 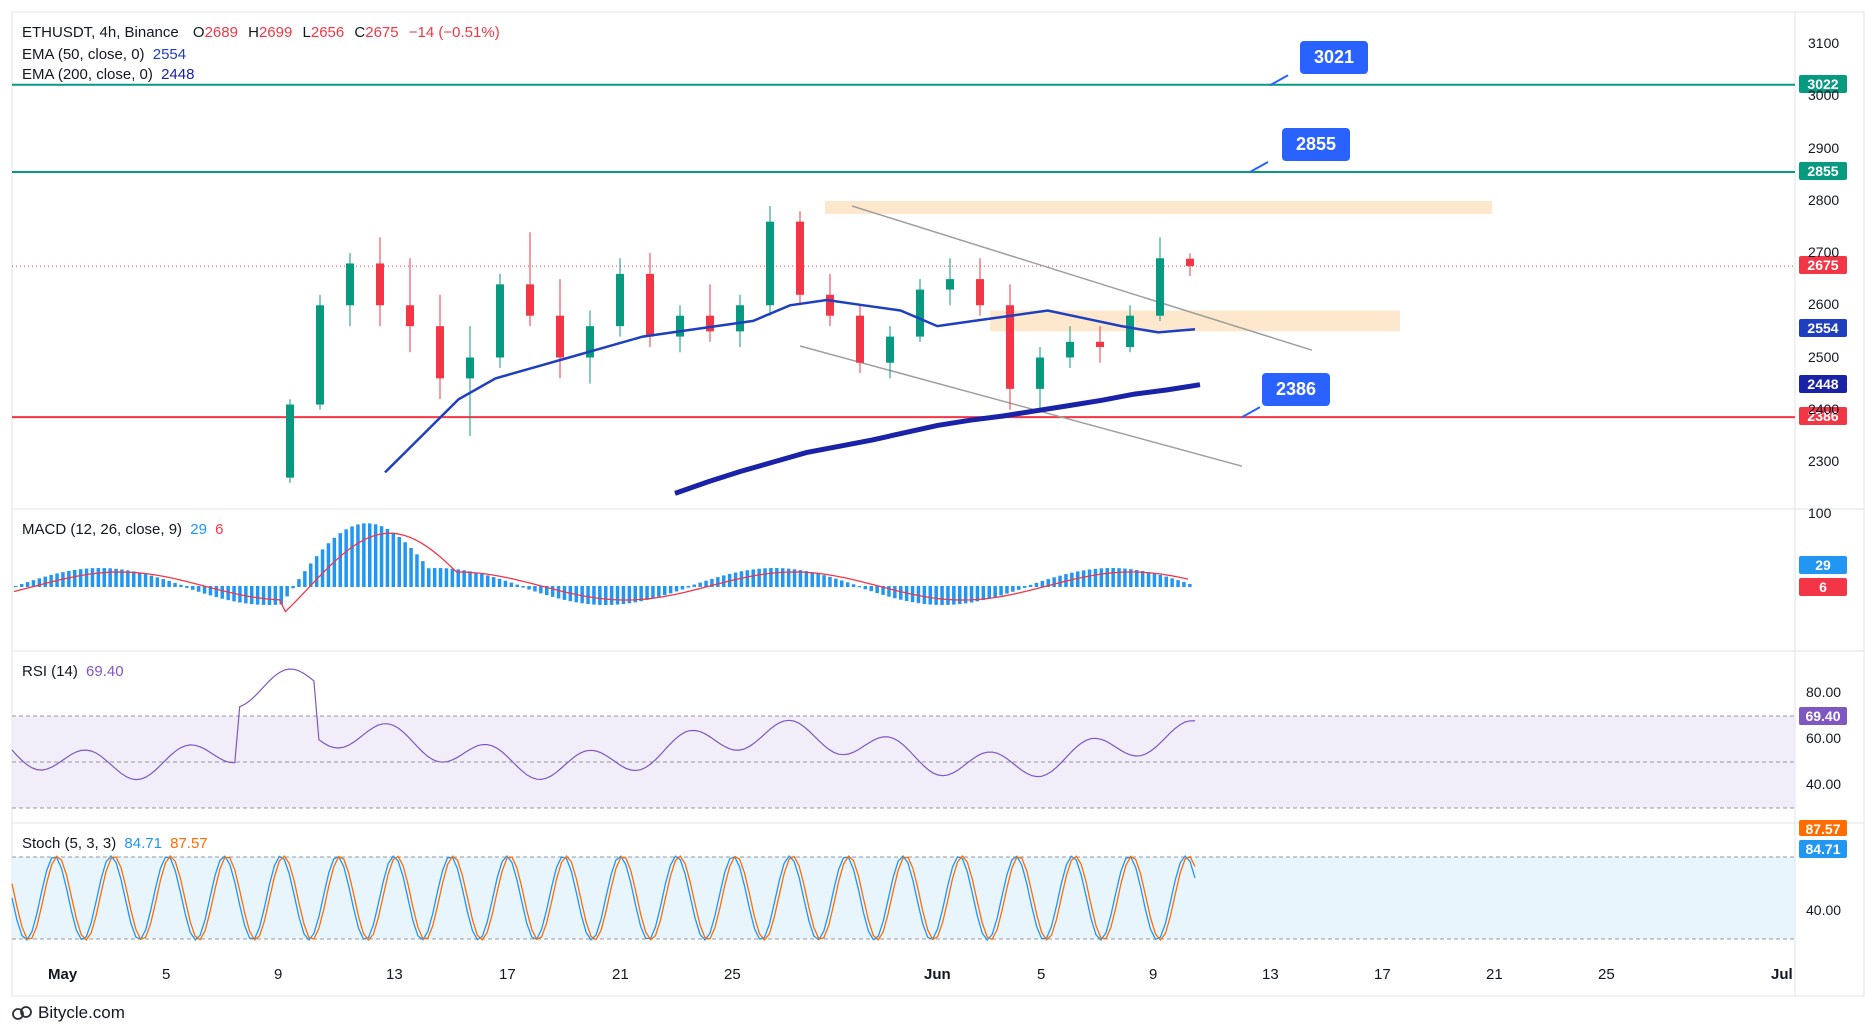 I want to click on footer-brand: Bitycle.com, so click(x=68, y=1013).